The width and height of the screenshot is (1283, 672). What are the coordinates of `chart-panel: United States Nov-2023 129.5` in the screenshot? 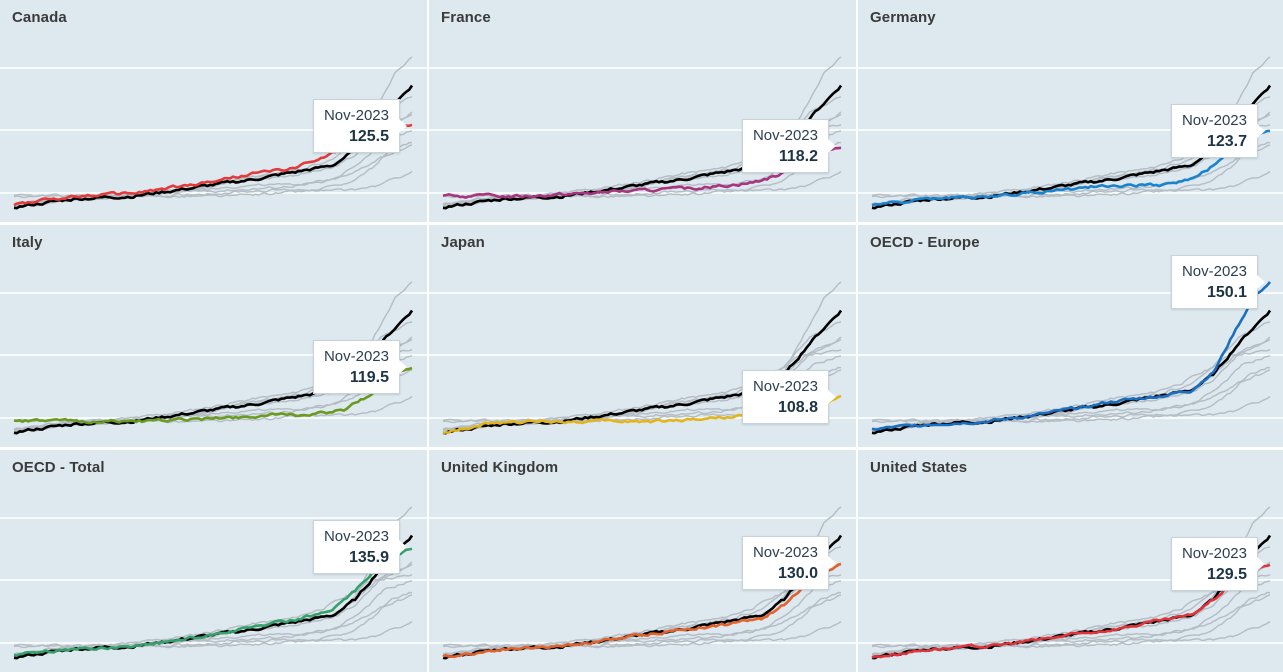 It's located at (1070, 561).